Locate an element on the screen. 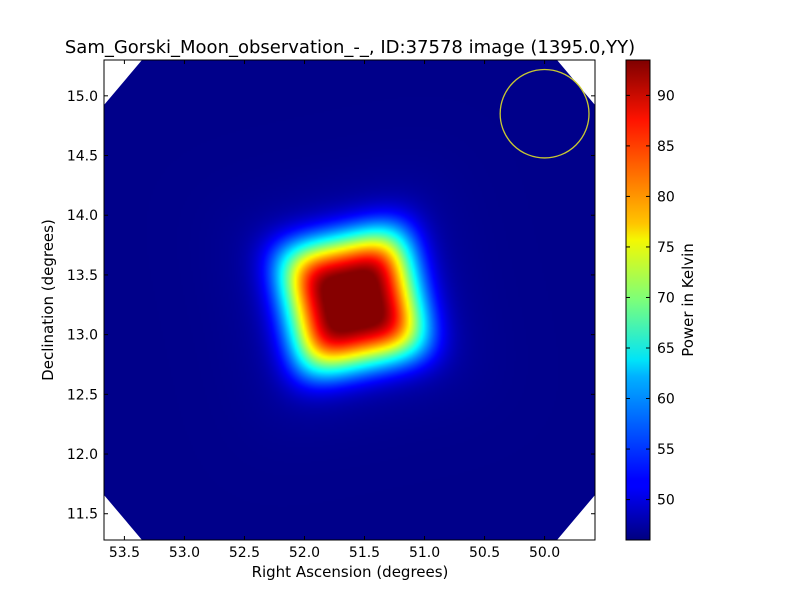 This screenshot has width=800, height=600. x-tick-label: 52.5 is located at coordinates (244, 553).